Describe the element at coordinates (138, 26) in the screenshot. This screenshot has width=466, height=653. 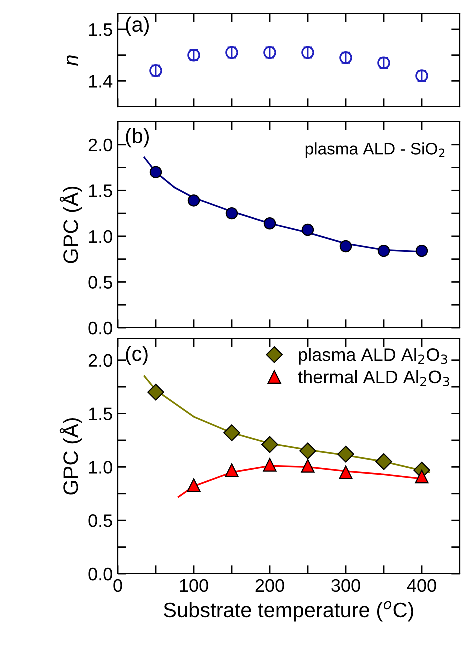
I see `annotation: (a)` at that location.